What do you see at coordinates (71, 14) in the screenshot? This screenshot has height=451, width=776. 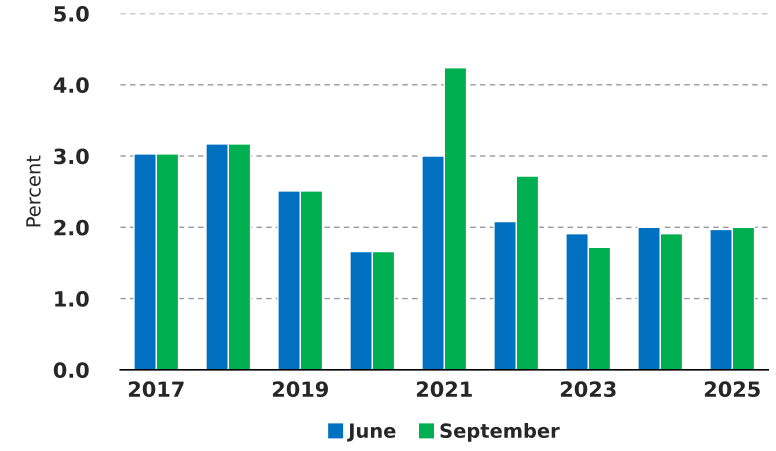 I see `y-tick-label: 5.0` at bounding box center [71, 14].